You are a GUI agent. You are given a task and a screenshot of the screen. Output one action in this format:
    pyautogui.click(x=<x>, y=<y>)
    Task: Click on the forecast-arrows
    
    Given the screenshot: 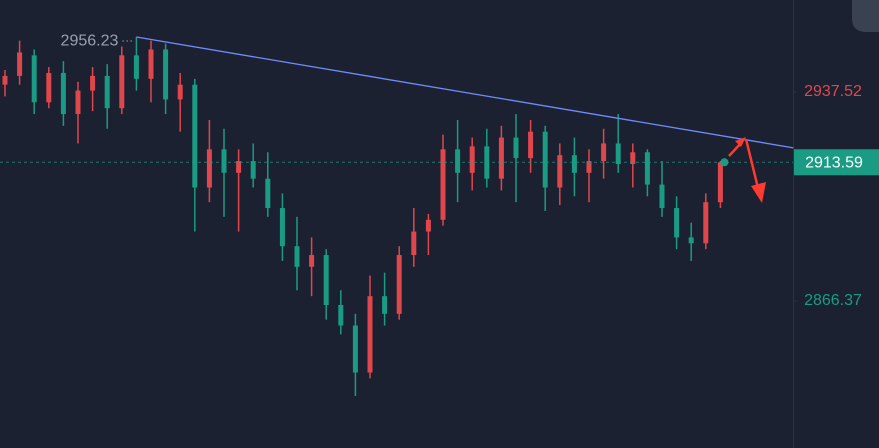 What is the action you would take?
    pyautogui.click(x=747, y=170)
    